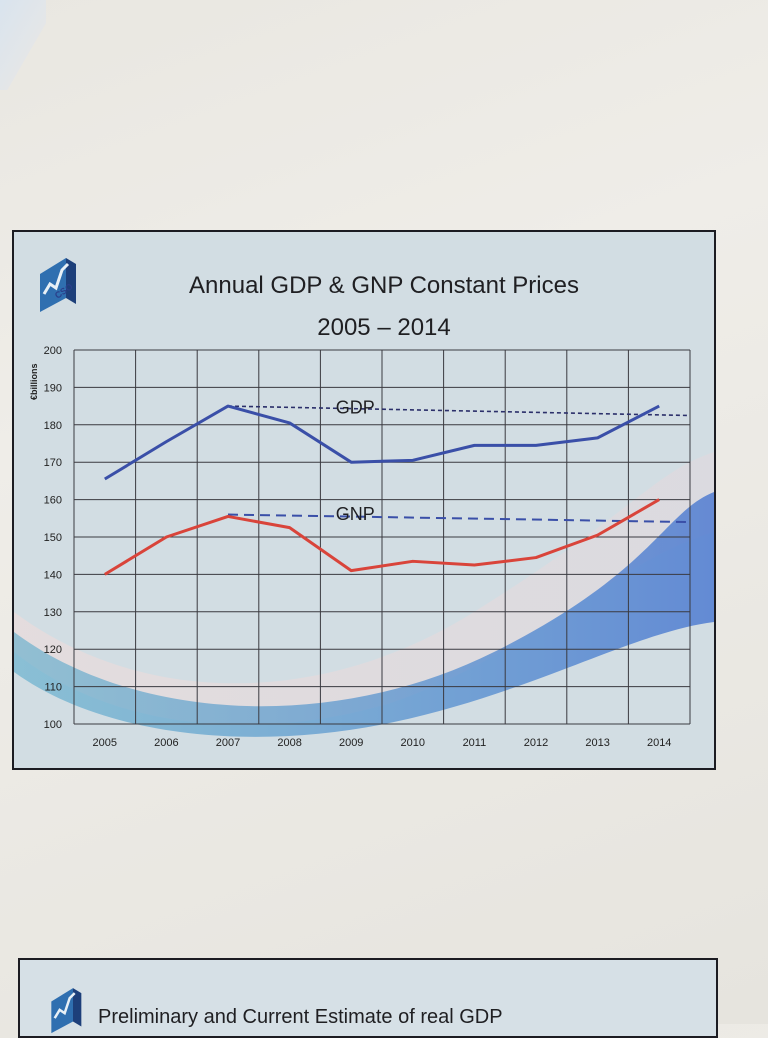 This screenshot has width=768, height=1038. I want to click on y-tick-label: 120, so click(53, 650).